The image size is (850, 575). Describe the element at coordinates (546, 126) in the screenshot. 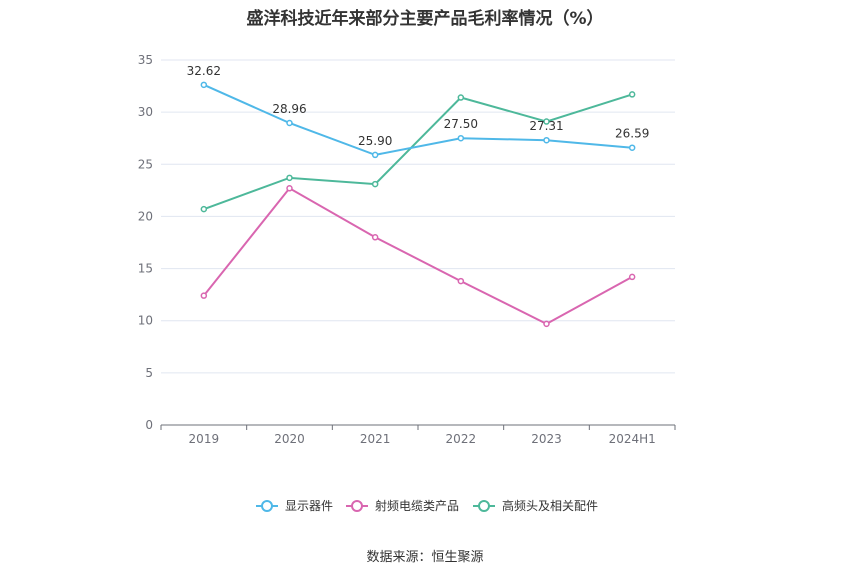

I see `data-label: 27.31` at that location.